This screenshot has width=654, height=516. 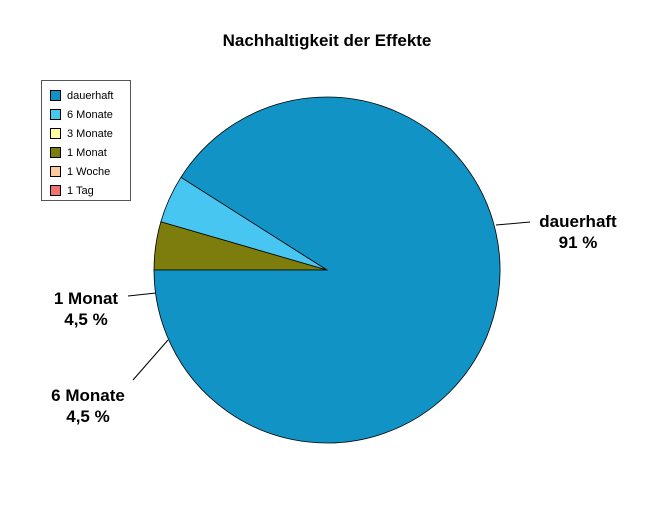 What do you see at coordinates (578, 221) in the screenshot?
I see `data-label-name: dauerhaft` at bounding box center [578, 221].